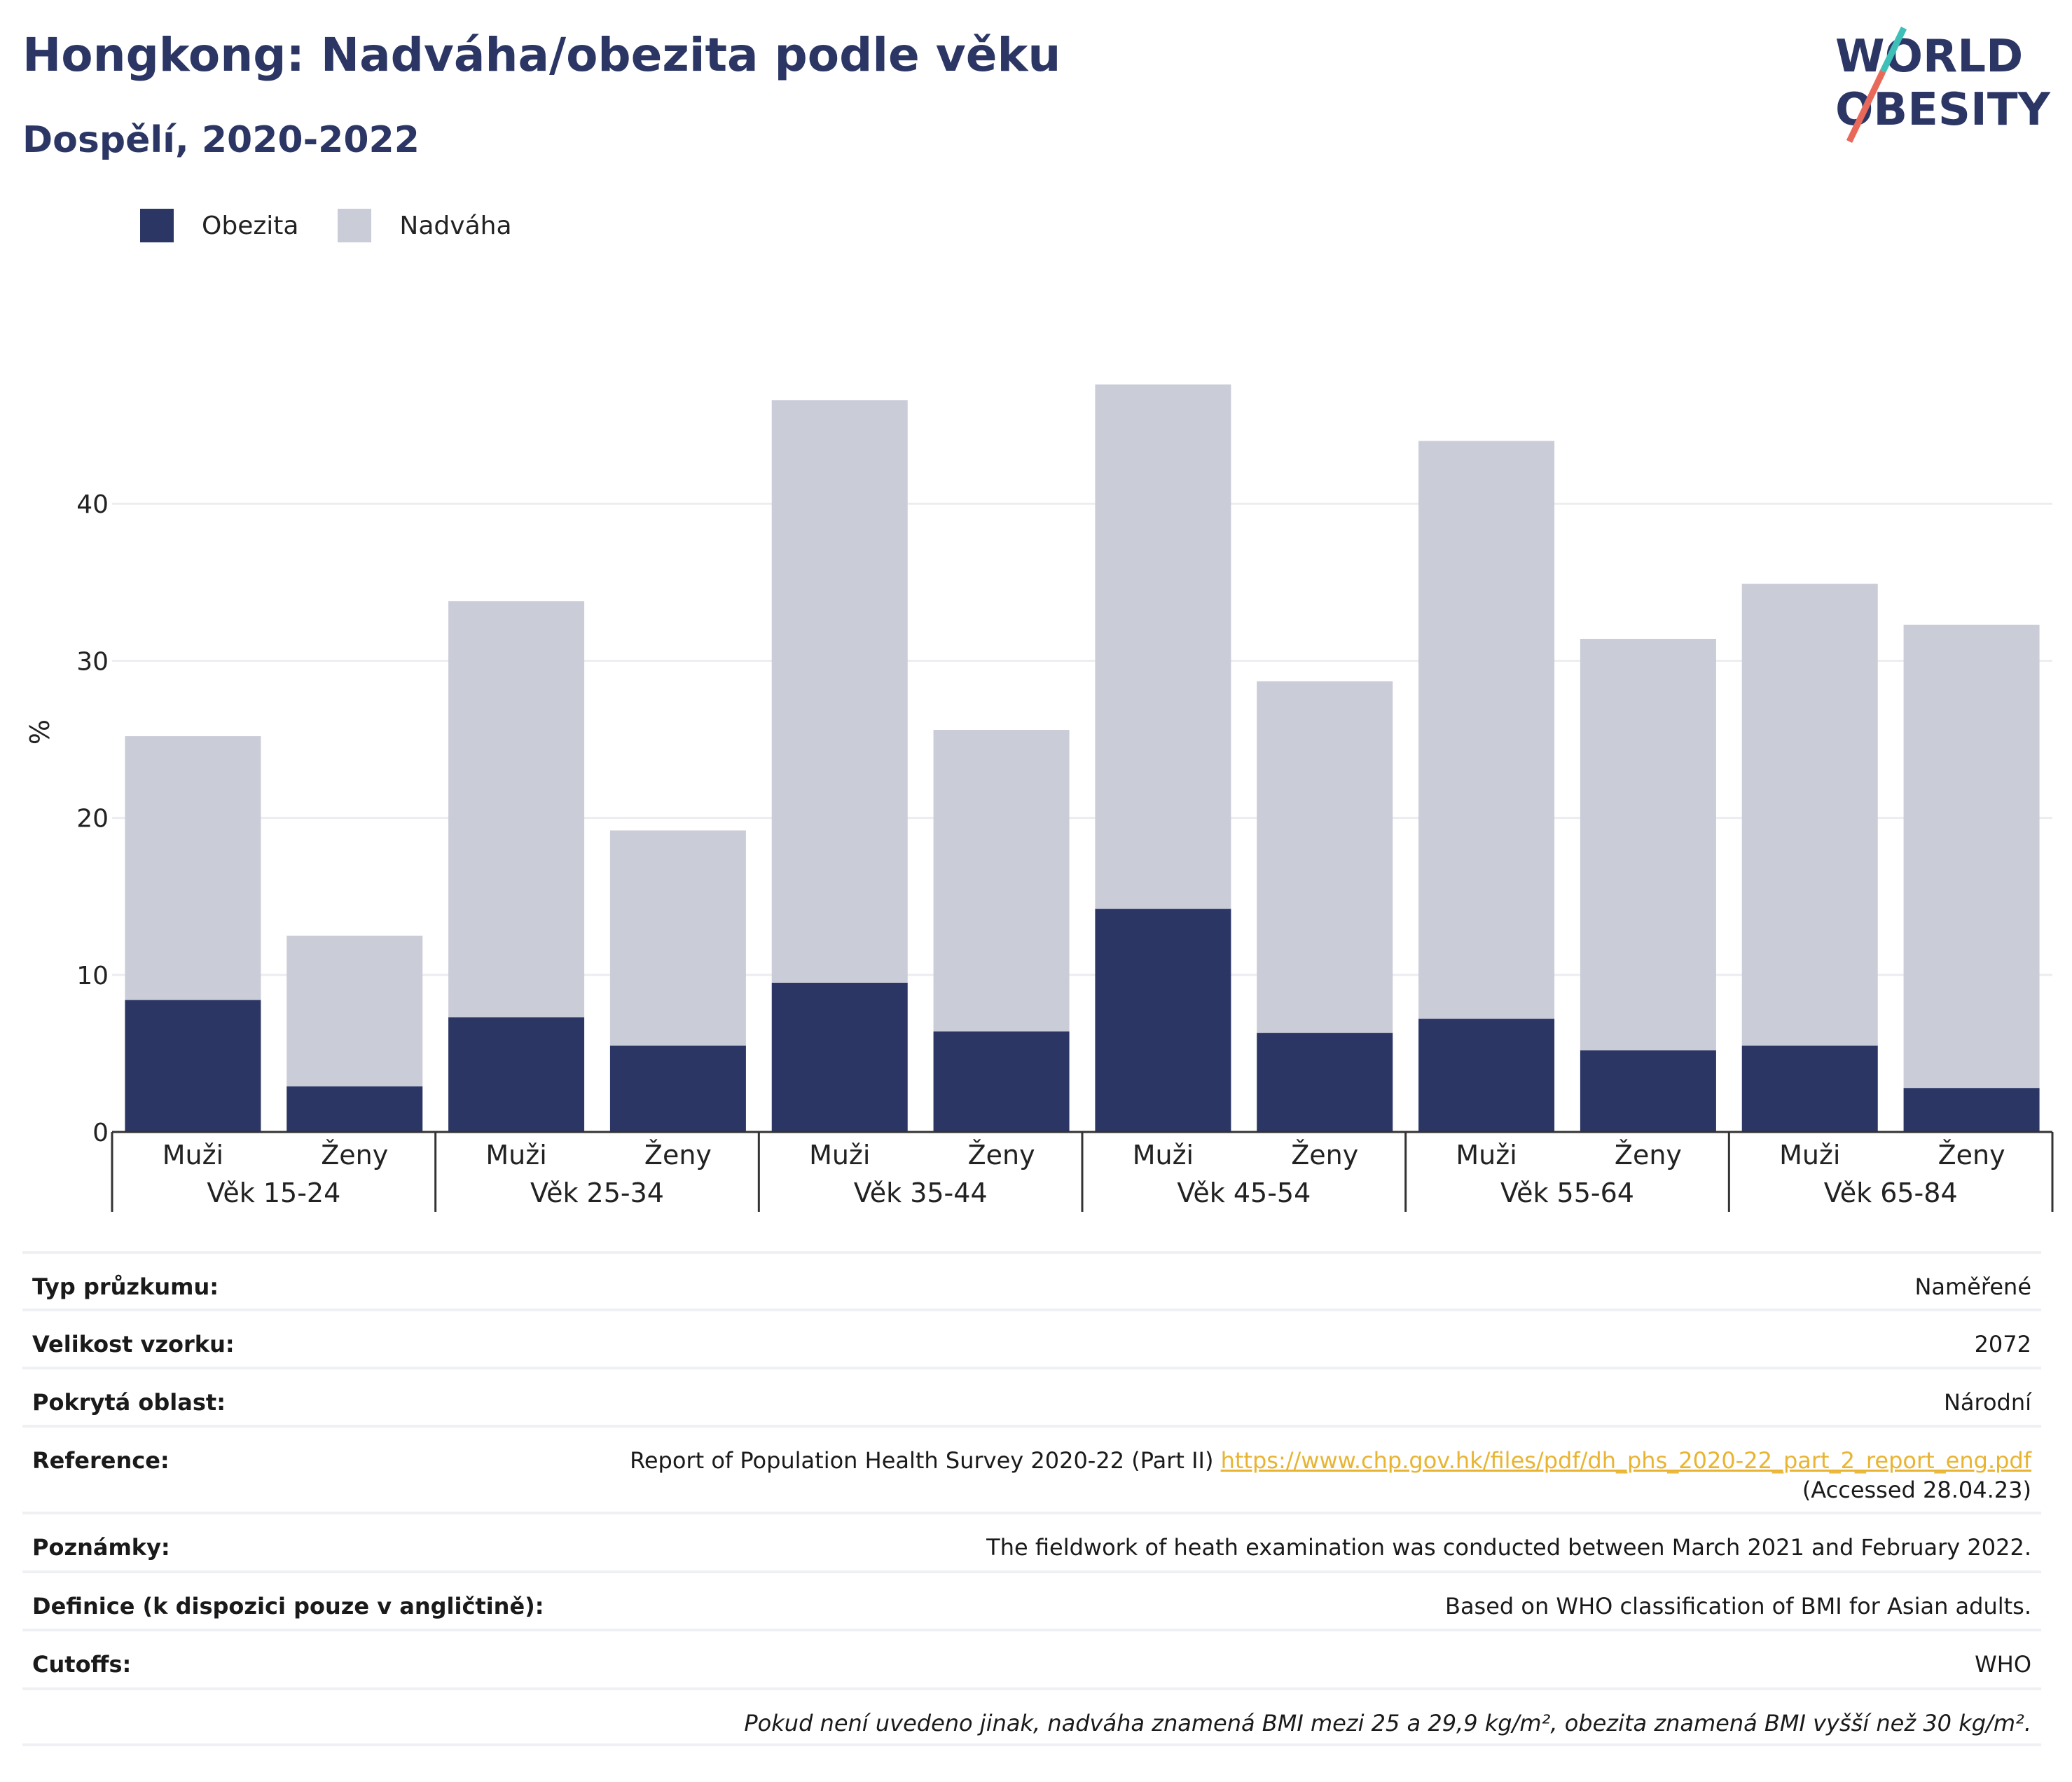 This screenshot has height=1782, width=2072. What do you see at coordinates (101, 1133) in the screenshot?
I see `y-tick-label: 0` at bounding box center [101, 1133].